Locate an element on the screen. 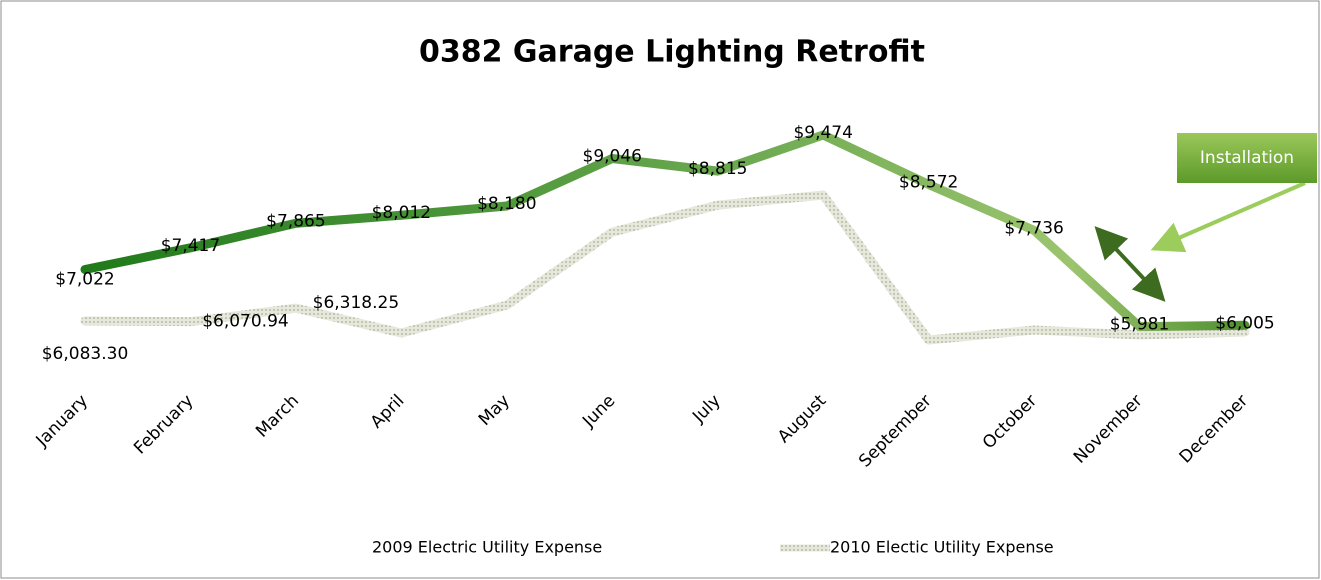  data-label: $5,981 is located at coordinates (1139, 325).